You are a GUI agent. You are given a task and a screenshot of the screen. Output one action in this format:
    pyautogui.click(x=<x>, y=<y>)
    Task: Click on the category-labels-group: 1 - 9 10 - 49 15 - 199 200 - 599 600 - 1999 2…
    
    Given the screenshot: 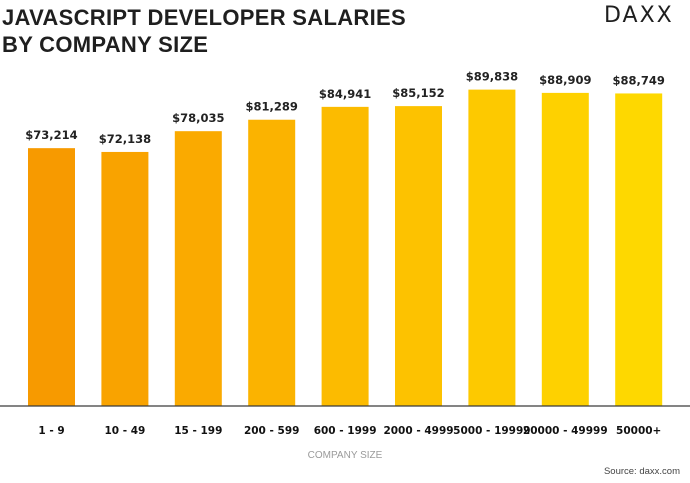 What is the action you would take?
    pyautogui.click(x=349, y=431)
    